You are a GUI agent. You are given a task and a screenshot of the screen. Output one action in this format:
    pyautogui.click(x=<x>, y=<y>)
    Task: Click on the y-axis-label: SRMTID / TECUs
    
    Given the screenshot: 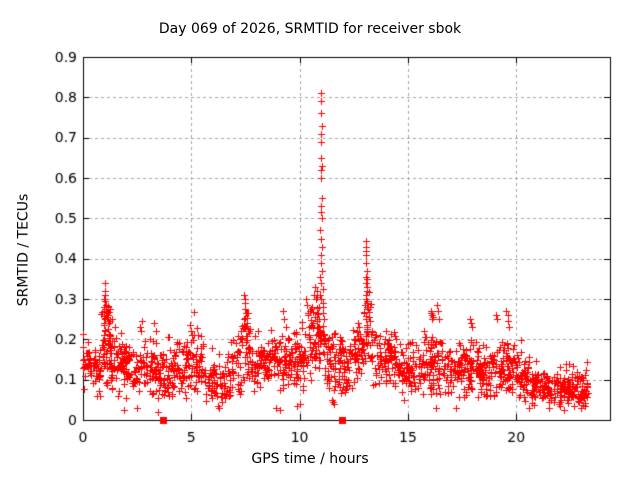 What is the action you would take?
    pyautogui.click(x=23, y=250)
    